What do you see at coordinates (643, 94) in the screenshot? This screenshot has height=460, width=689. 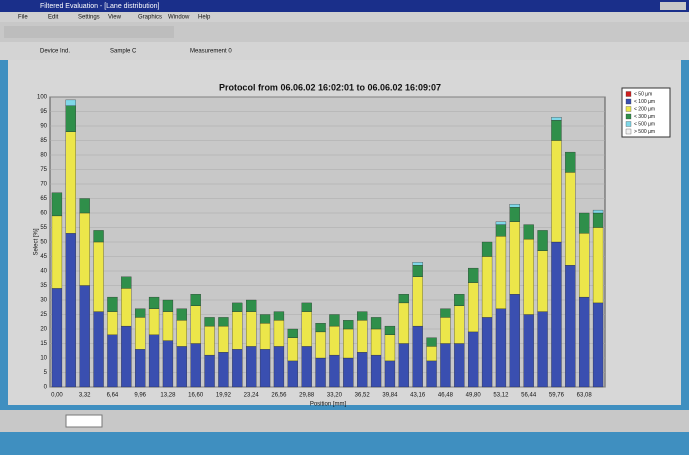 I see `legend-label: < 50 µm` at bounding box center [643, 94].